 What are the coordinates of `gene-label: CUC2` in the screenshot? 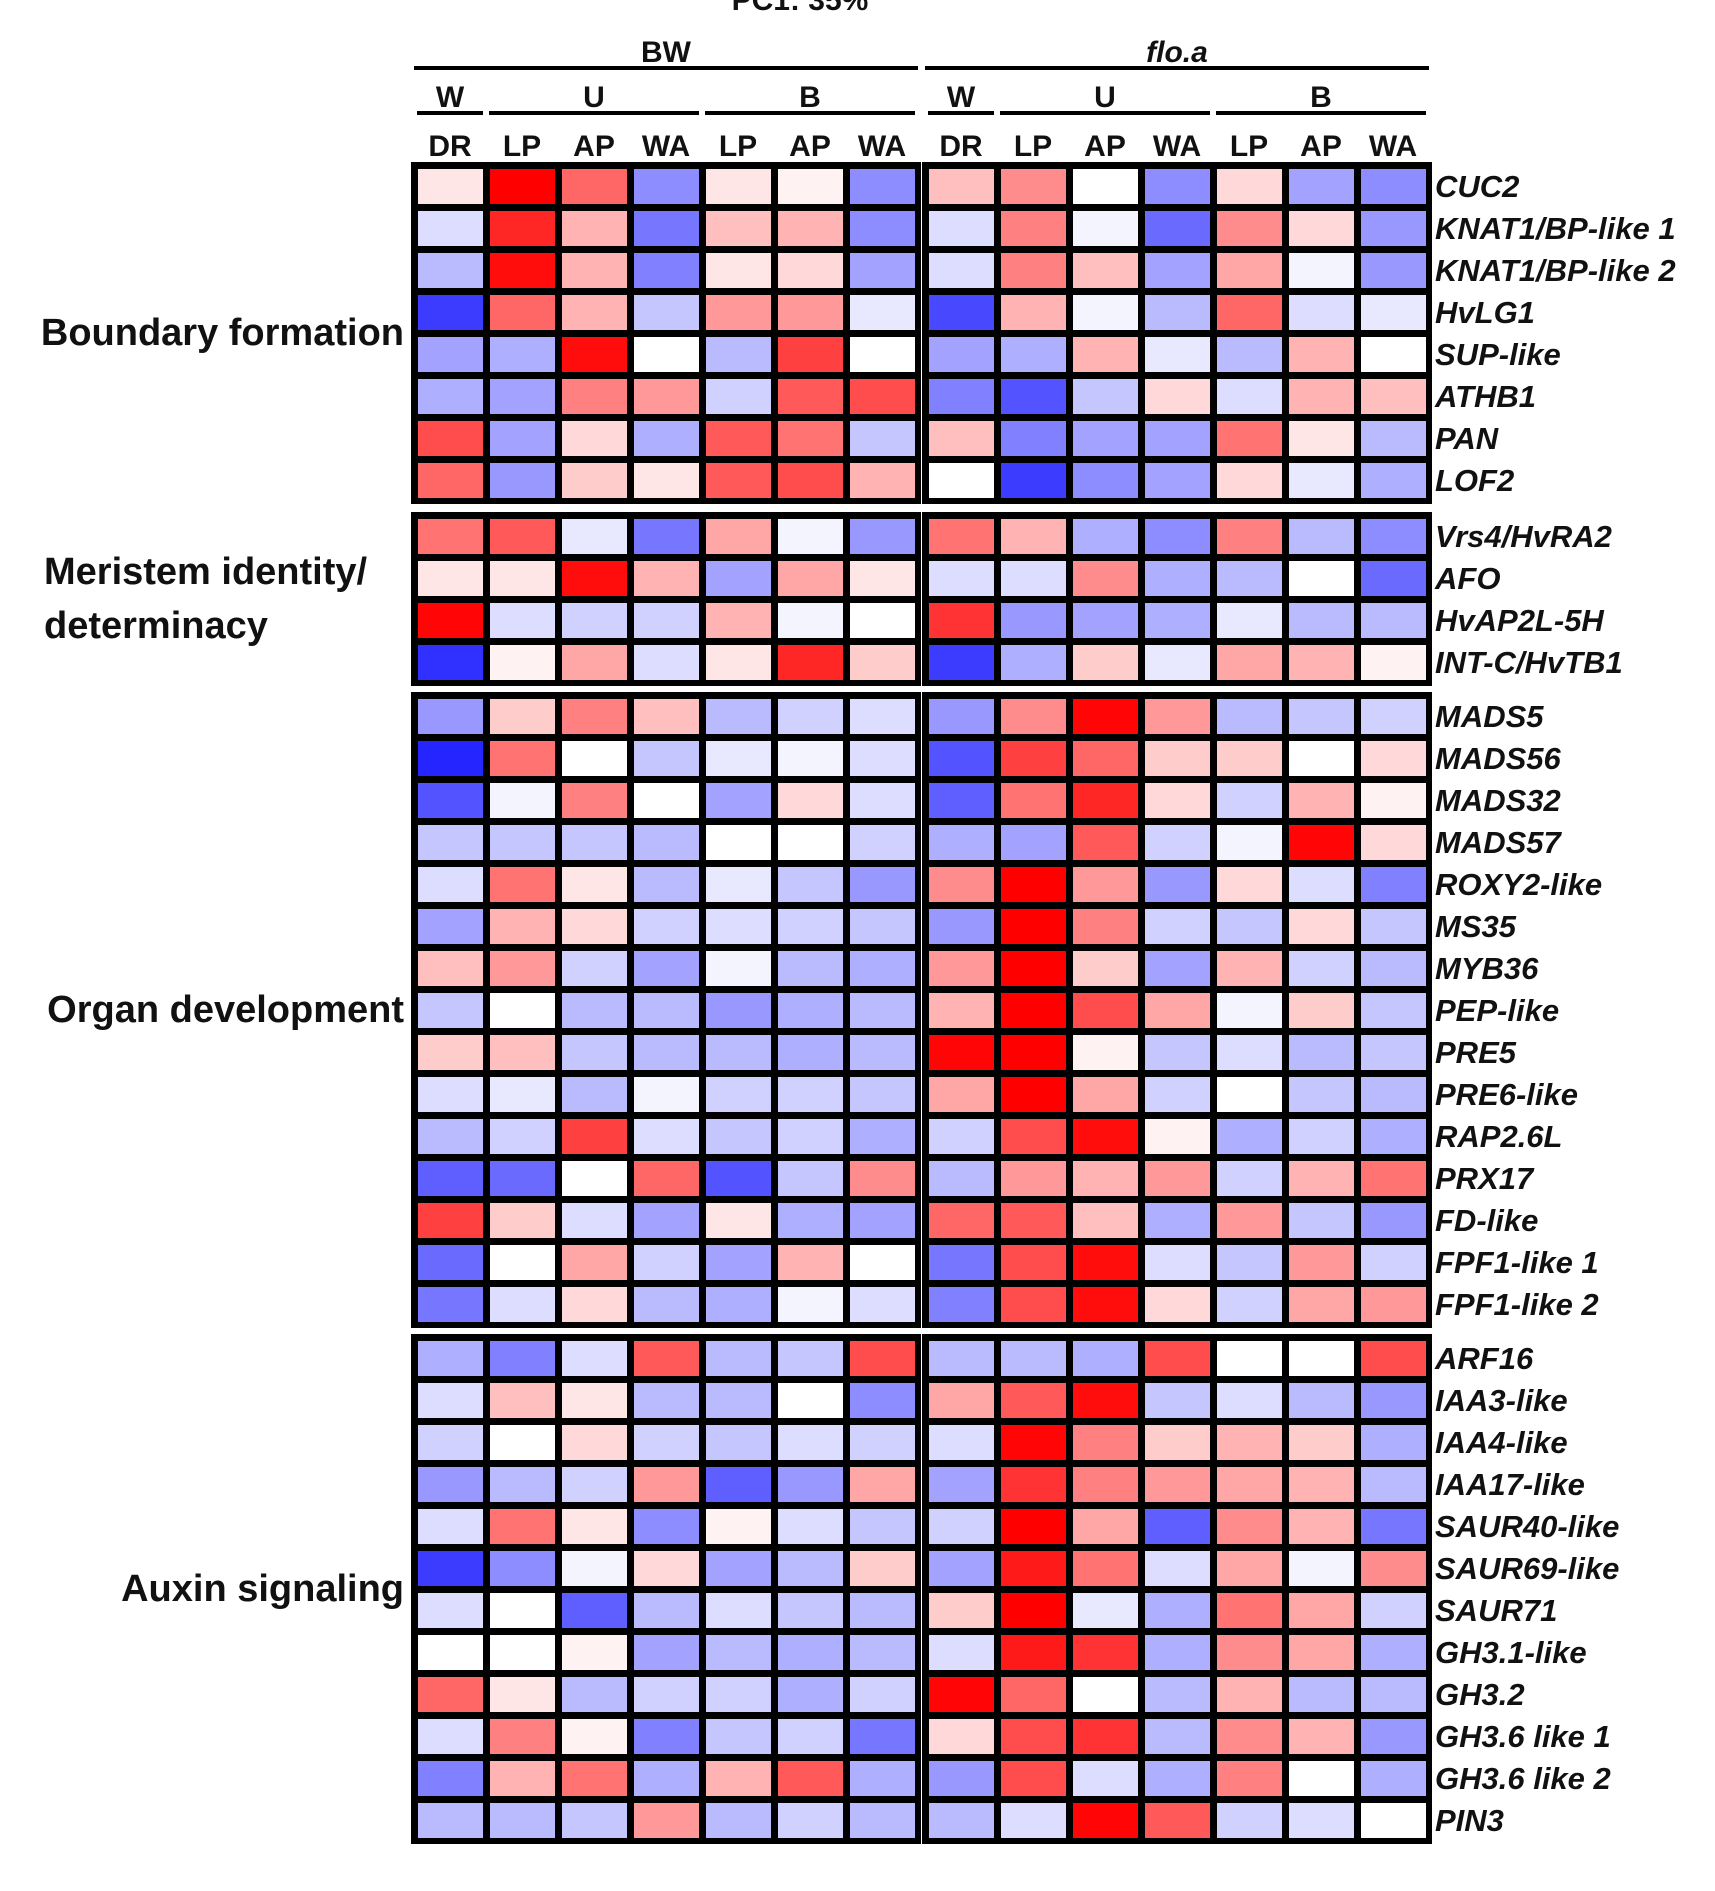 It's located at (1477, 186).